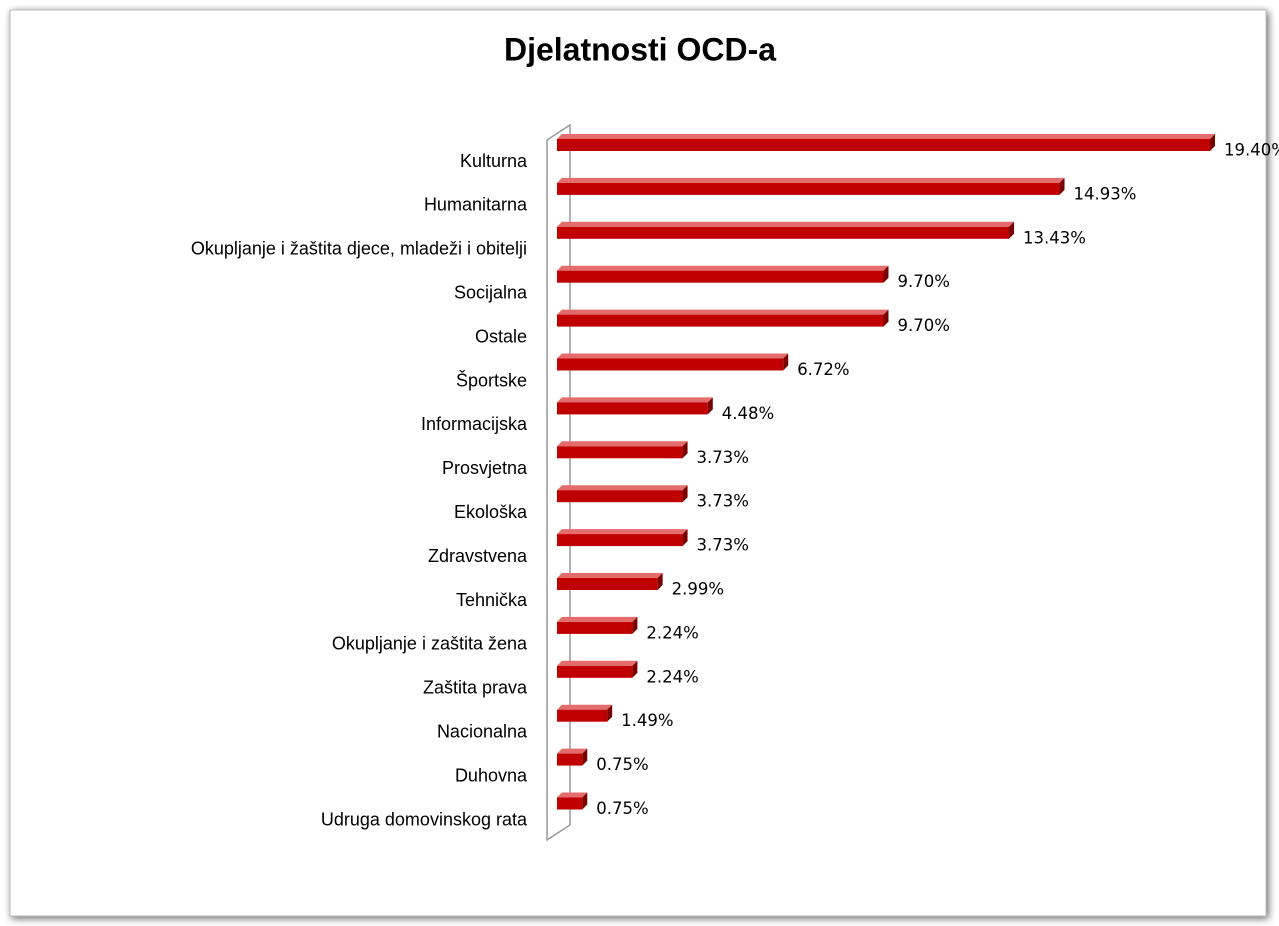  Describe the element at coordinates (698, 589) in the screenshot. I see `value-label: 2.99%` at that location.